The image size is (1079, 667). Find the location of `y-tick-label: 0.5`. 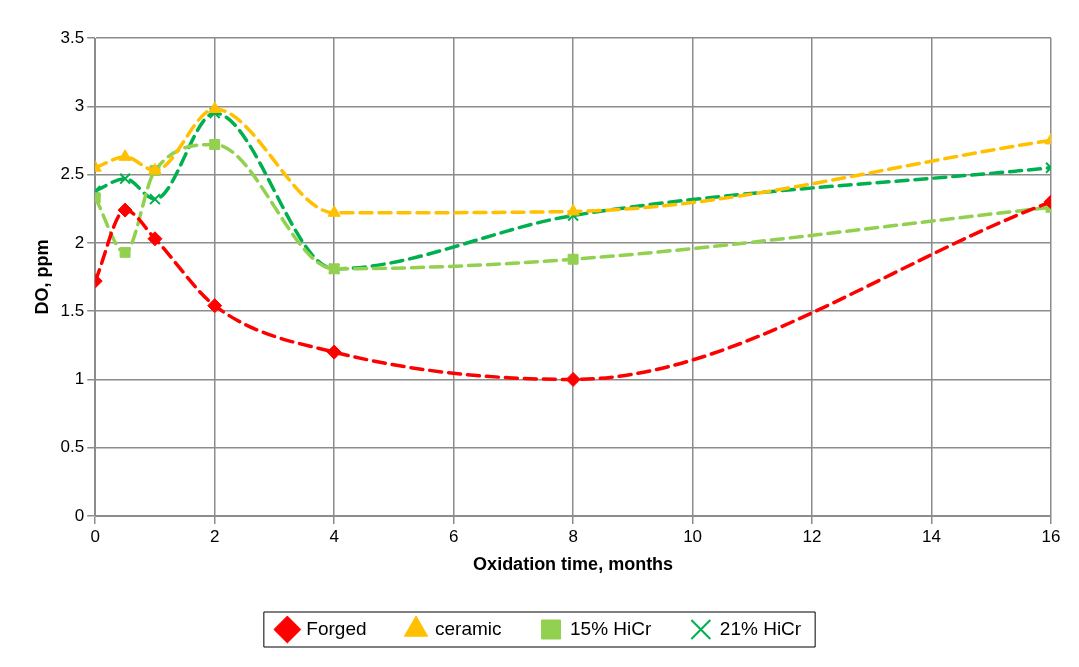

y-tick-label: 0.5 is located at coordinates (72, 447).